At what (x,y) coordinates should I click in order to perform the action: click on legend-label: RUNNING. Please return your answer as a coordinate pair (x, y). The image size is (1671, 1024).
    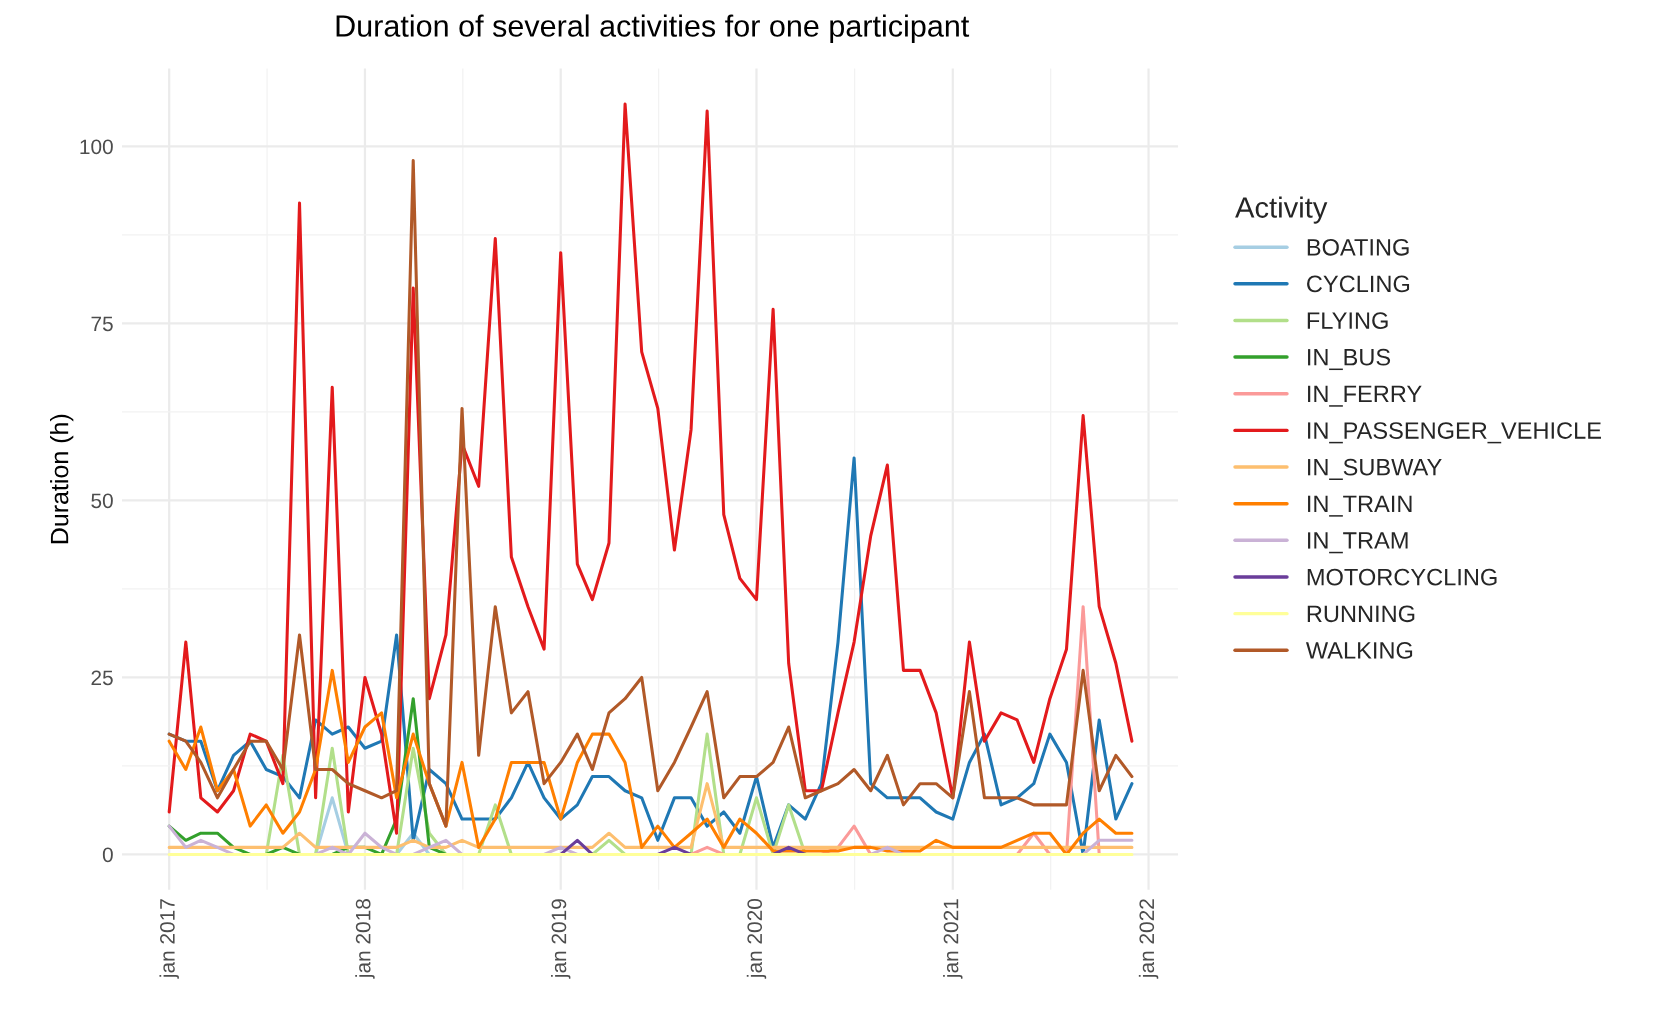
    Looking at the image, I should click on (1361, 614).